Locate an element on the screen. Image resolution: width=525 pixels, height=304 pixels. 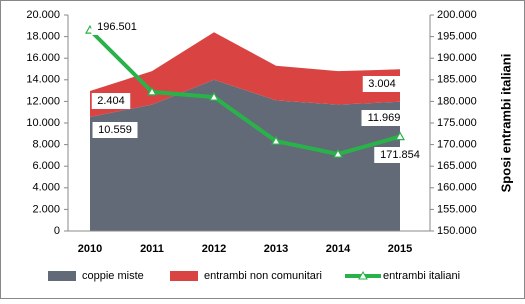
y-tick-label: 20.000 is located at coordinates (43, 15).